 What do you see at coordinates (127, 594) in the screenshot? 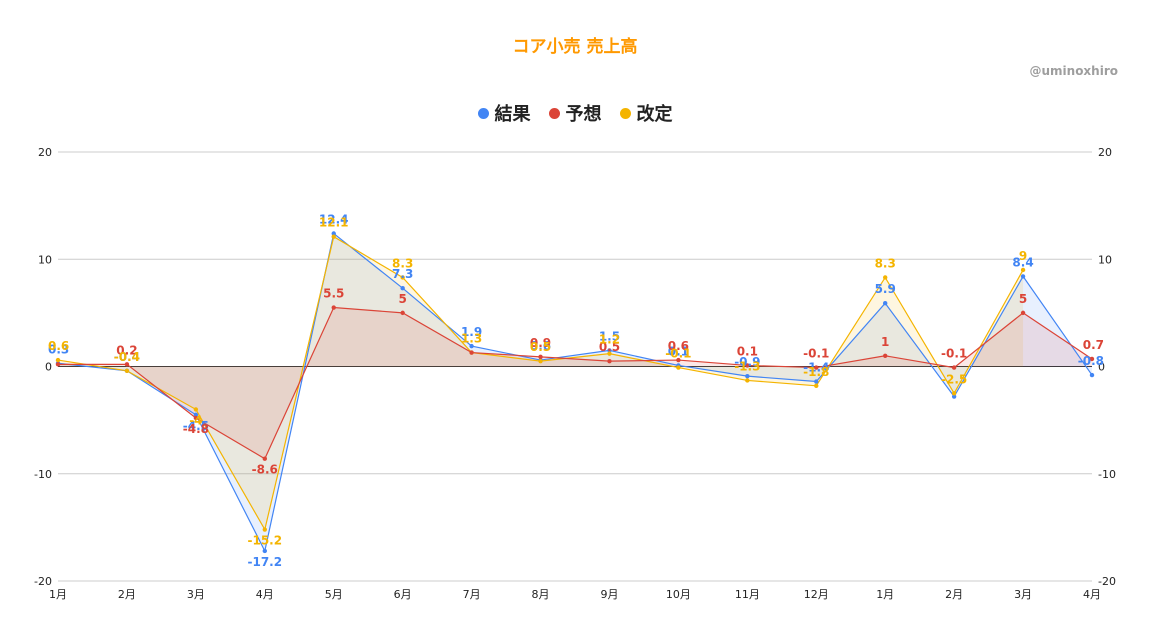
I see `x-tick-label: 2月` at bounding box center [127, 594].